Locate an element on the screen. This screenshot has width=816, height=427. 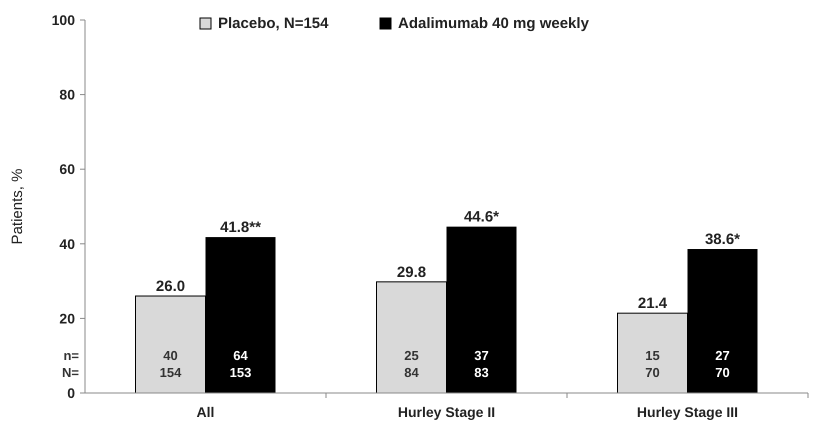
y-axis-title: Patients, % is located at coordinates (17, 206).